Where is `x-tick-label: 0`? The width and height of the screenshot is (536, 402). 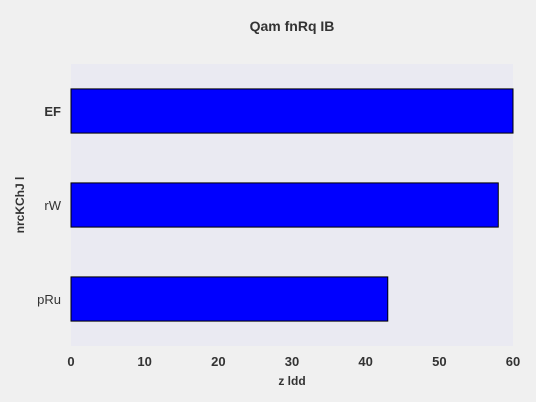 x-tick-label: 0 is located at coordinates (70, 361).